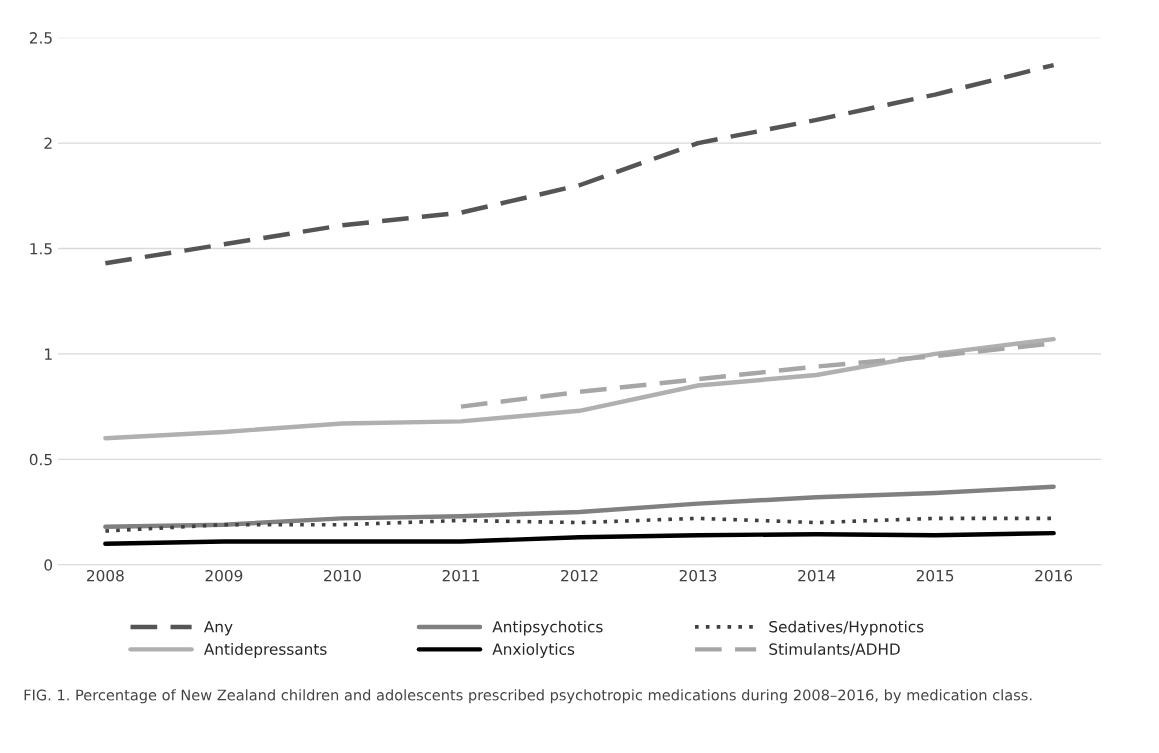 The image size is (1159, 753). I want to click on y-tick-label: 0, so click(48, 565).